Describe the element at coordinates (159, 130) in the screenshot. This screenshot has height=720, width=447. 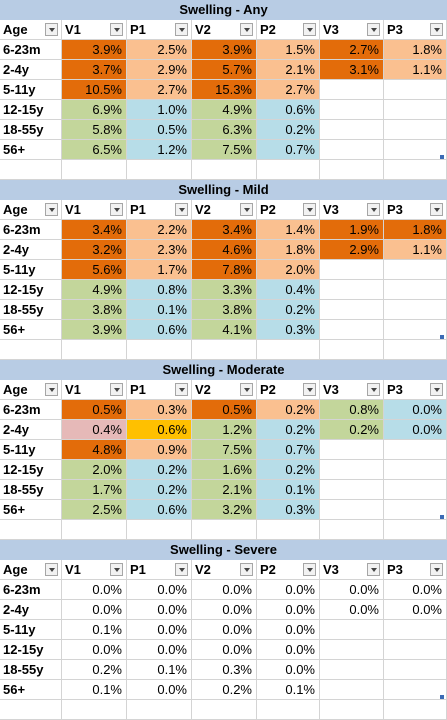
I see `value-cell-p1: 0.5%` at that location.